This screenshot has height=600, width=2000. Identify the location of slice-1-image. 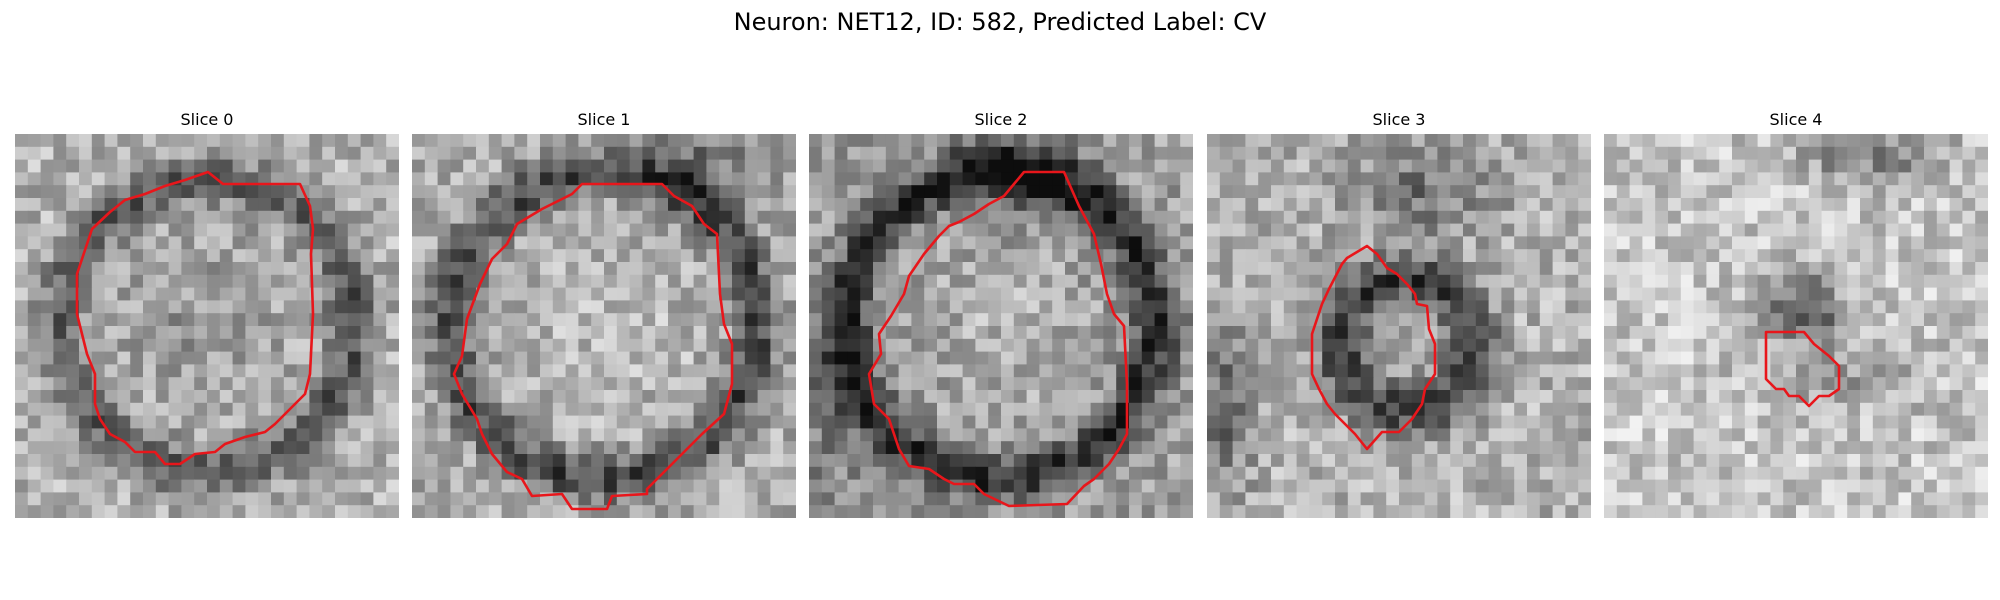
(604, 326).